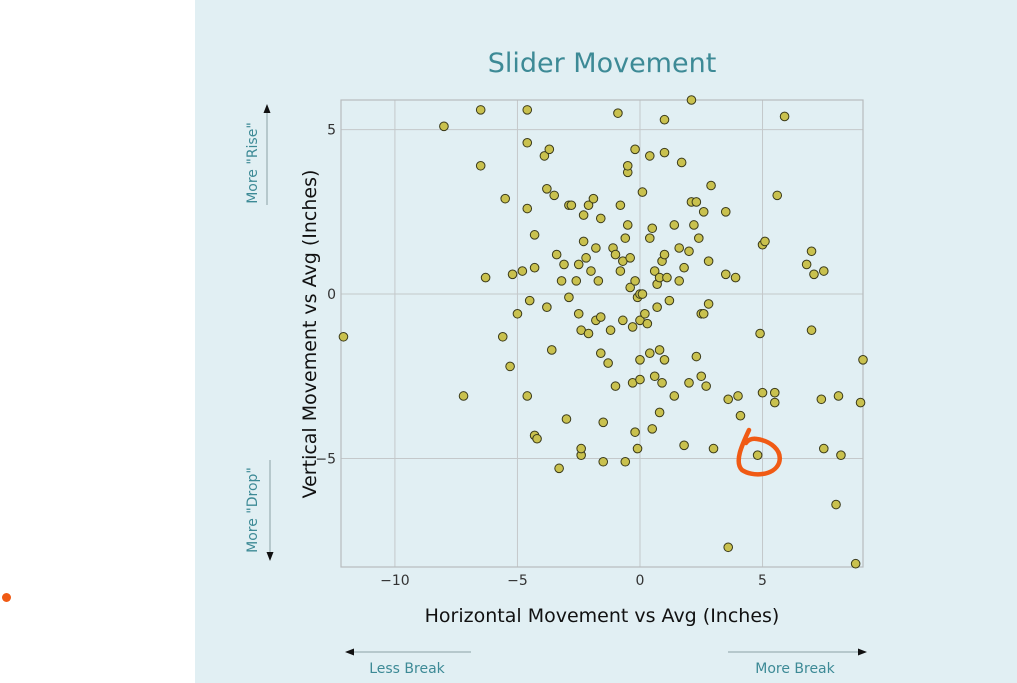  I want to click on x-tick-labels: −10 −5 0 5, so click(573, 581).